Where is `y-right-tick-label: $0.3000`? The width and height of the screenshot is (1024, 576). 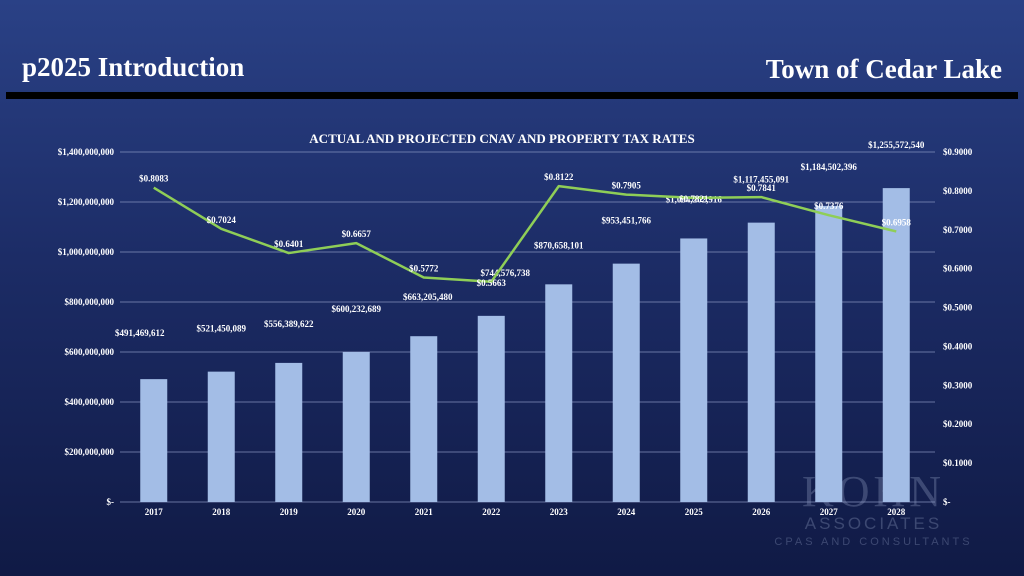 y-right-tick-label: $0.3000 is located at coordinates (958, 385).